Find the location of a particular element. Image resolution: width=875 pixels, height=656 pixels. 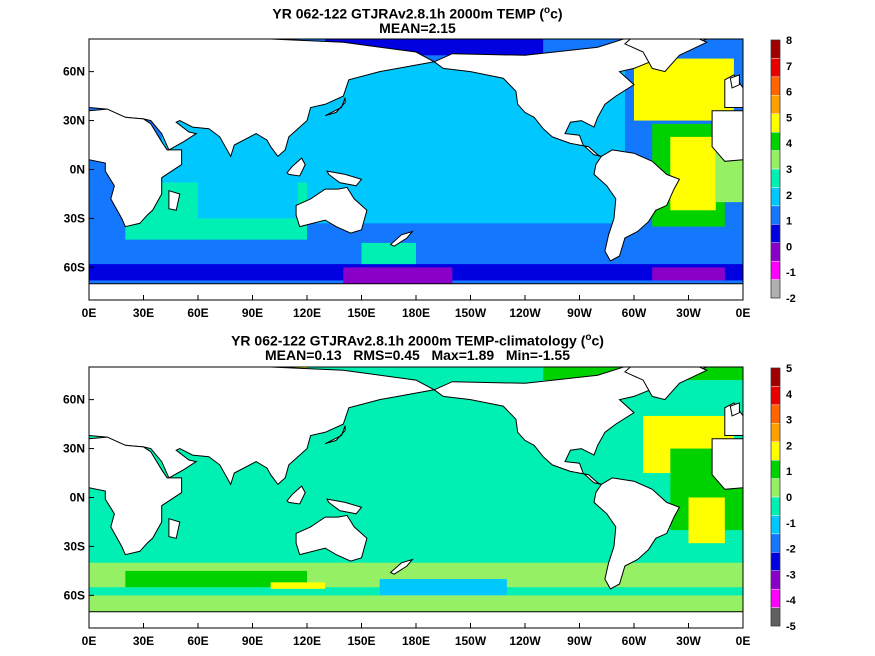

colorbar-label: 8 is located at coordinates (789, 41).